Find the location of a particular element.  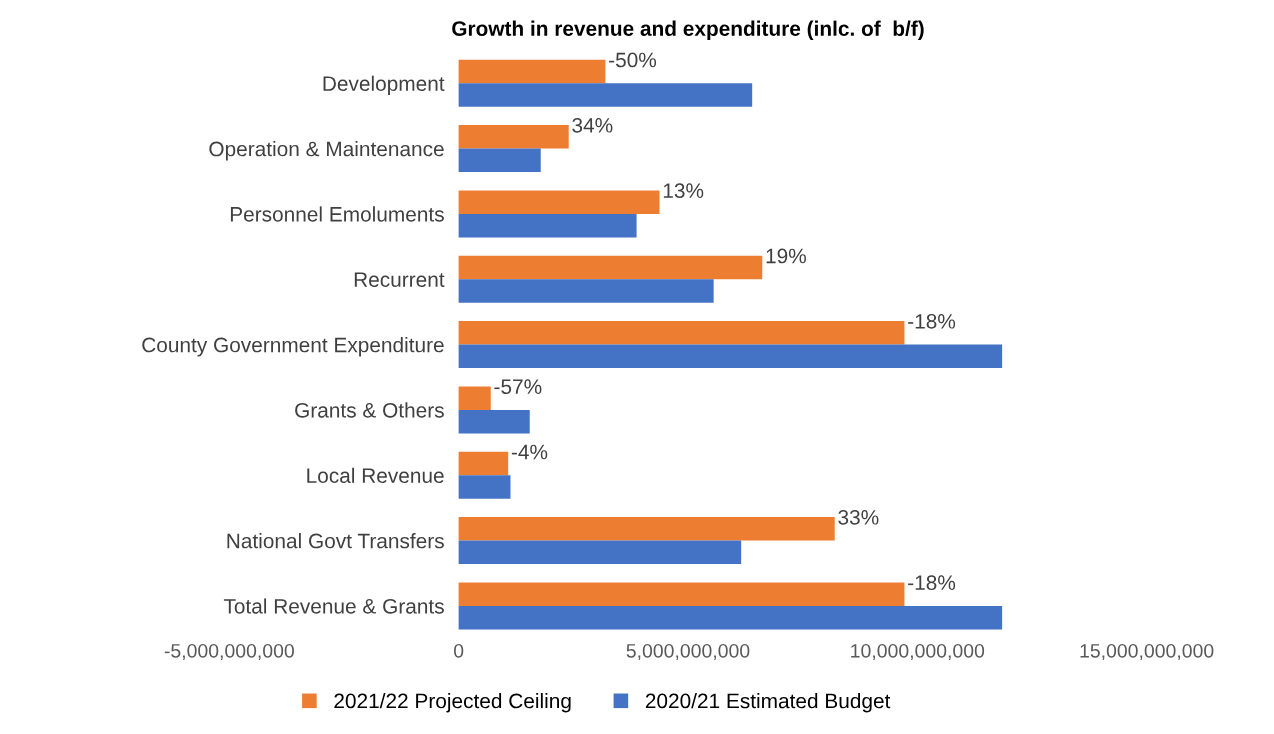

x-tick-label: -5,000,000,000 is located at coordinates (229, 652).